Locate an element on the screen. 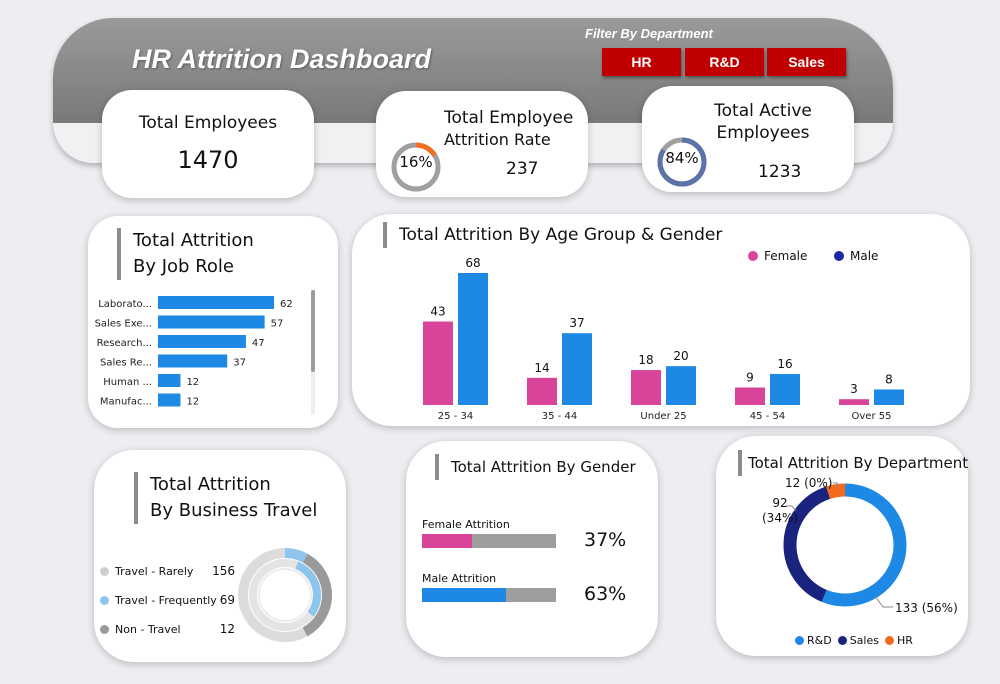  sales-leader-line is located at coordinates (791, 508).